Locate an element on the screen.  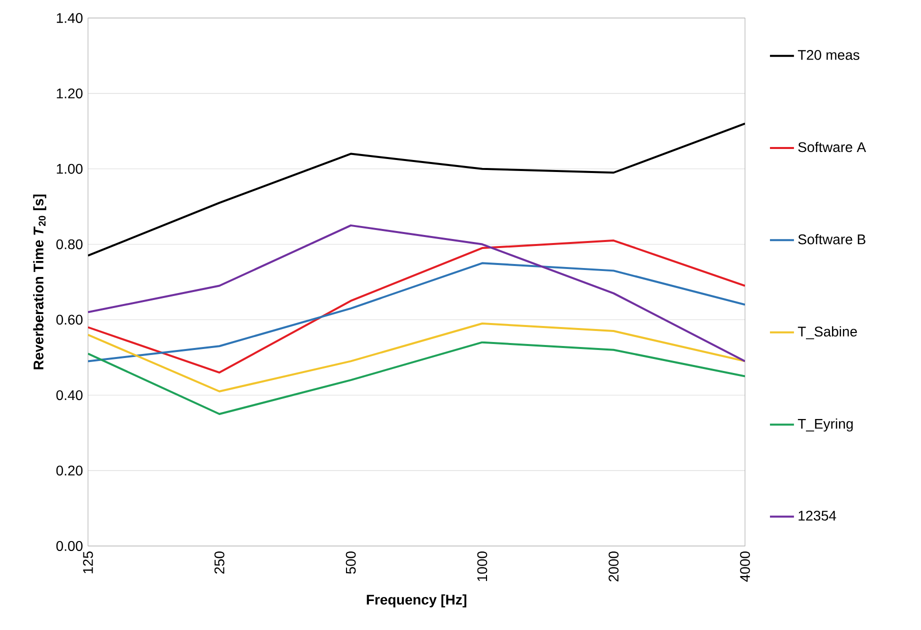
x-tick-label: 1000 is located at coordinates (482, 566).